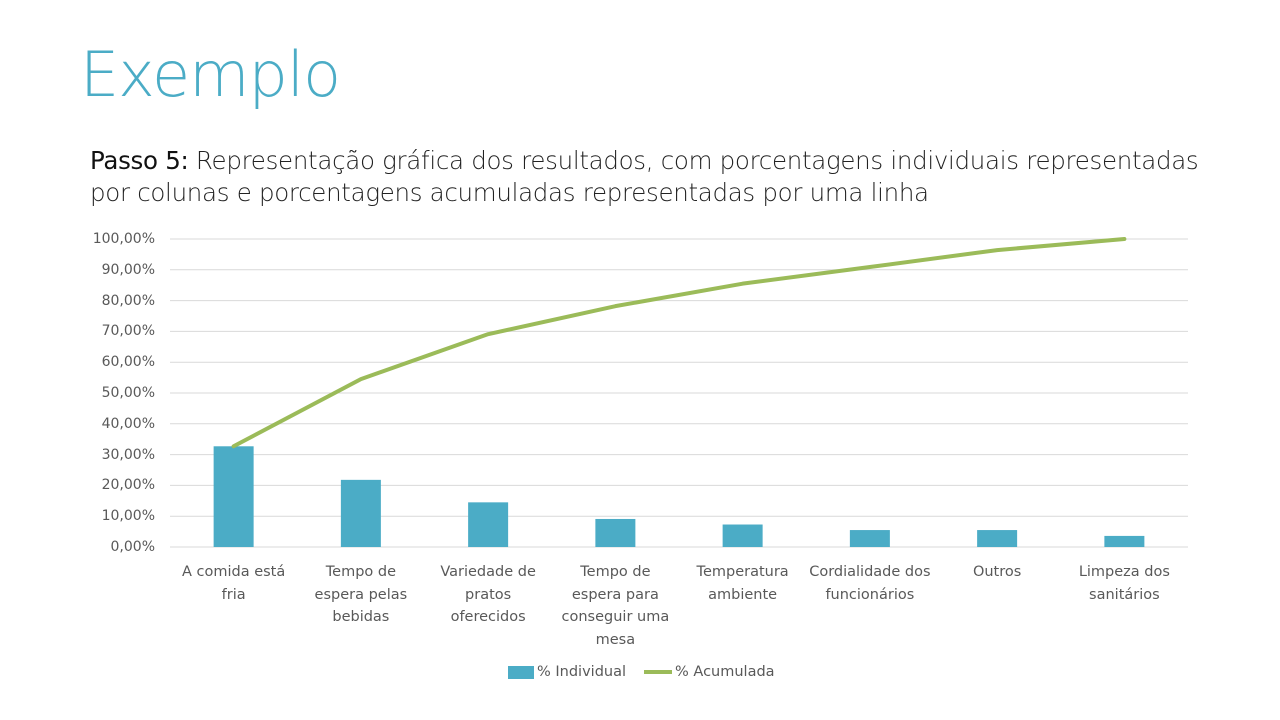  Describe the element at coordinates (742, 583) in the screenshot. I see `x-tick-label: Temperatura ambiente` at that location.